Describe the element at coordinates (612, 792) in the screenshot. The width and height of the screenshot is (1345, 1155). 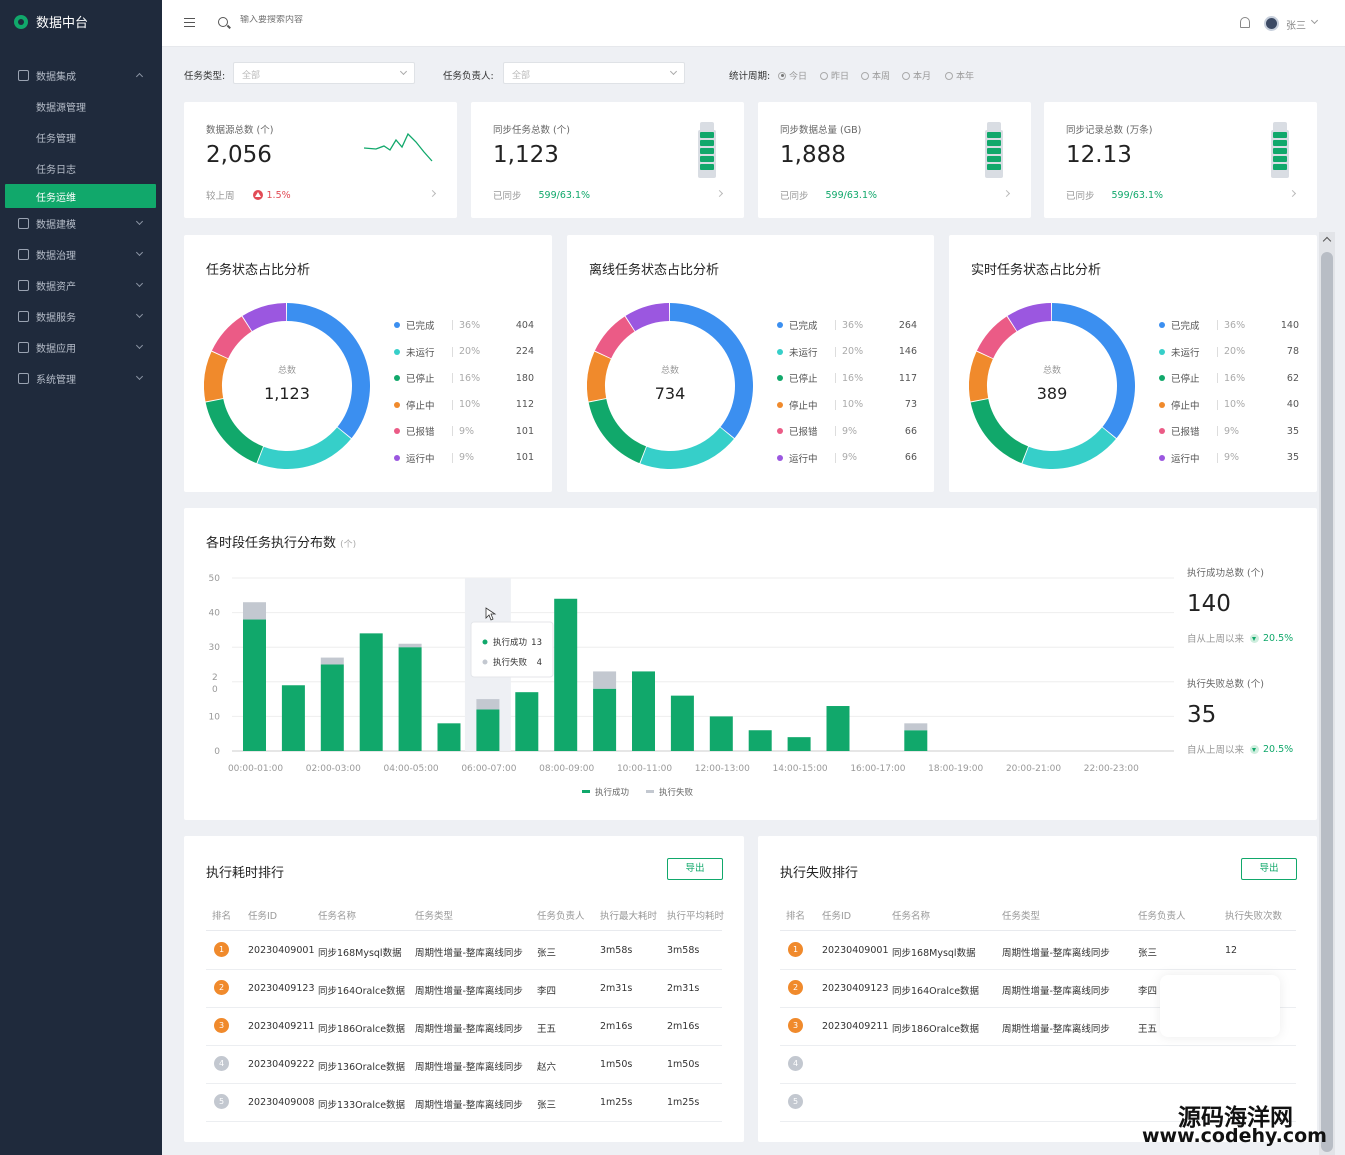
I see `legend-label: 执行成功` at that location.